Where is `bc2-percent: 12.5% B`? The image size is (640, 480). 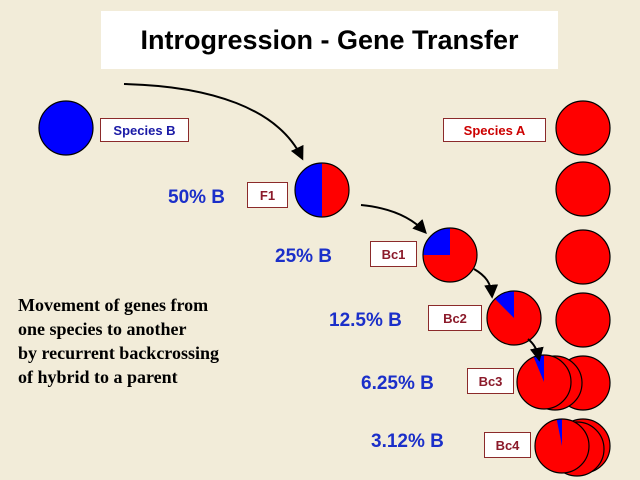
bc2-percent: 12.5% B is located at coordinates (365, 320).